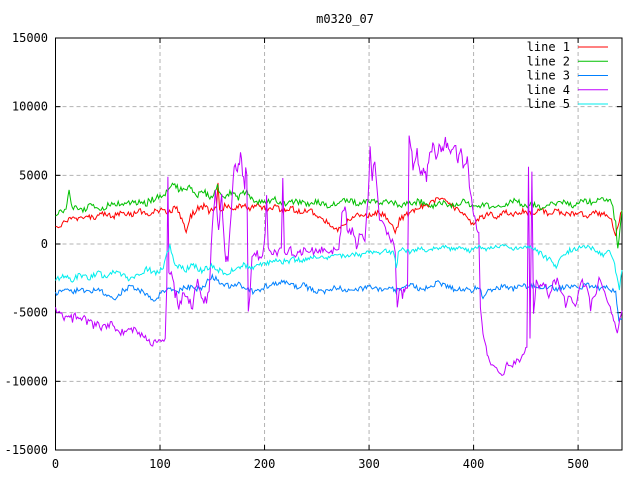  What do you see at coordinates (26, 381) in the screenshot?
I see `y-tick-label: -10000` at bounding box center [26, 381].